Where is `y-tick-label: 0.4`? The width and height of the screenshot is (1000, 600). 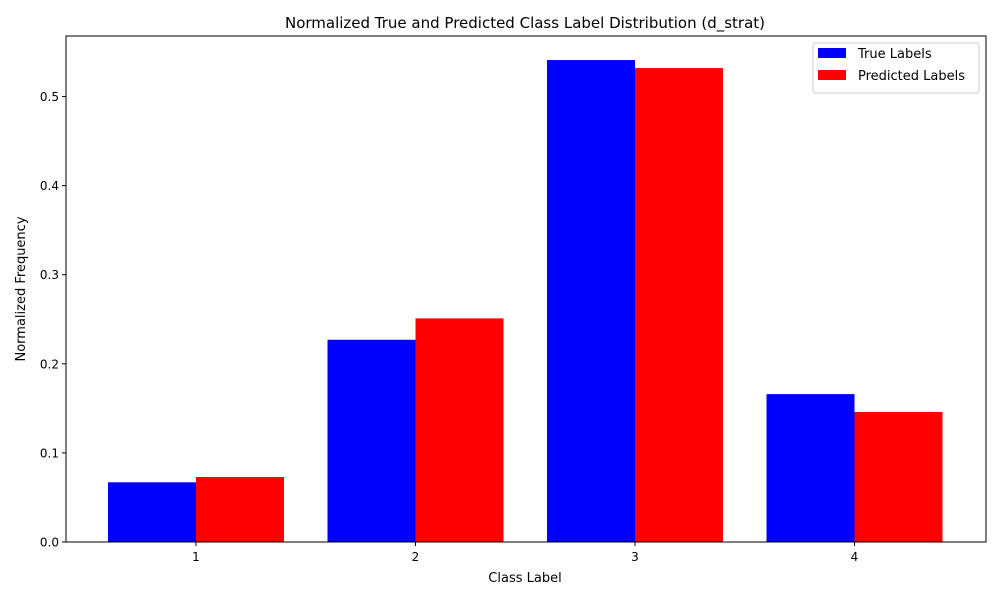 y-tick-label: 0.4 is located at coordinates (49, 186).